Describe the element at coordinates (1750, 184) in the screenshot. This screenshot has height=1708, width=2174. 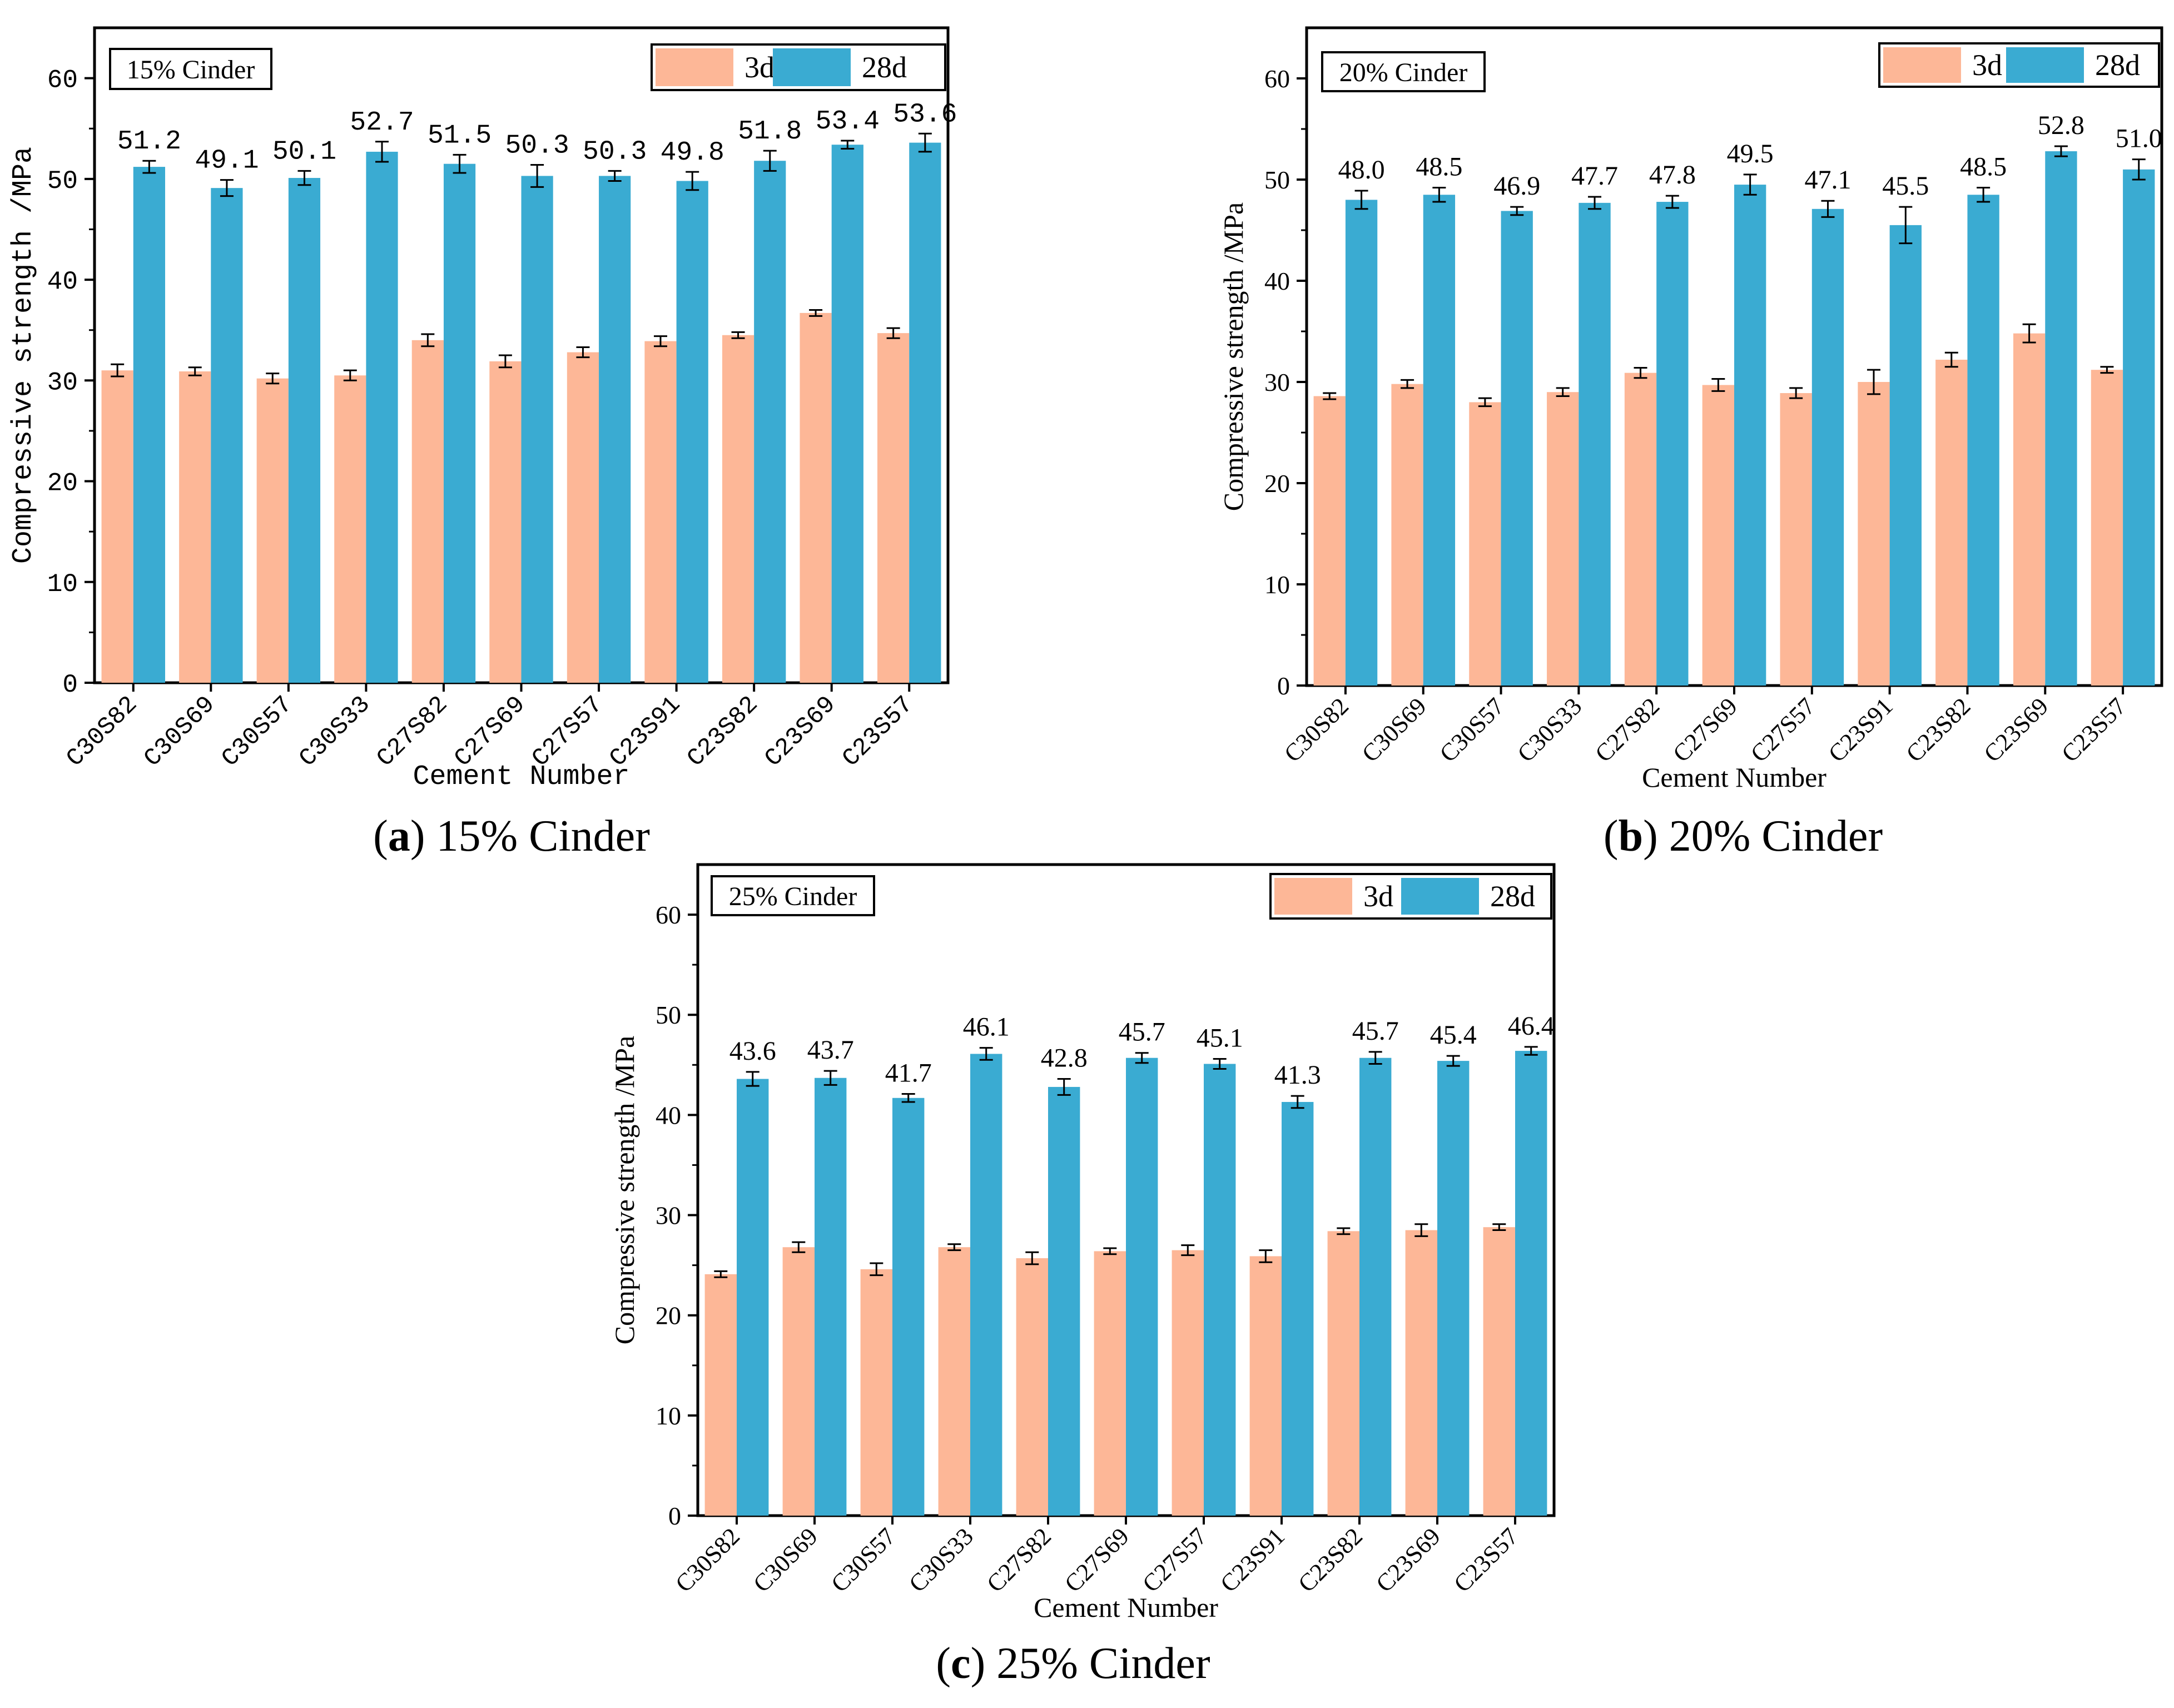
I see `error-bar-28d-C27S69` at that location.